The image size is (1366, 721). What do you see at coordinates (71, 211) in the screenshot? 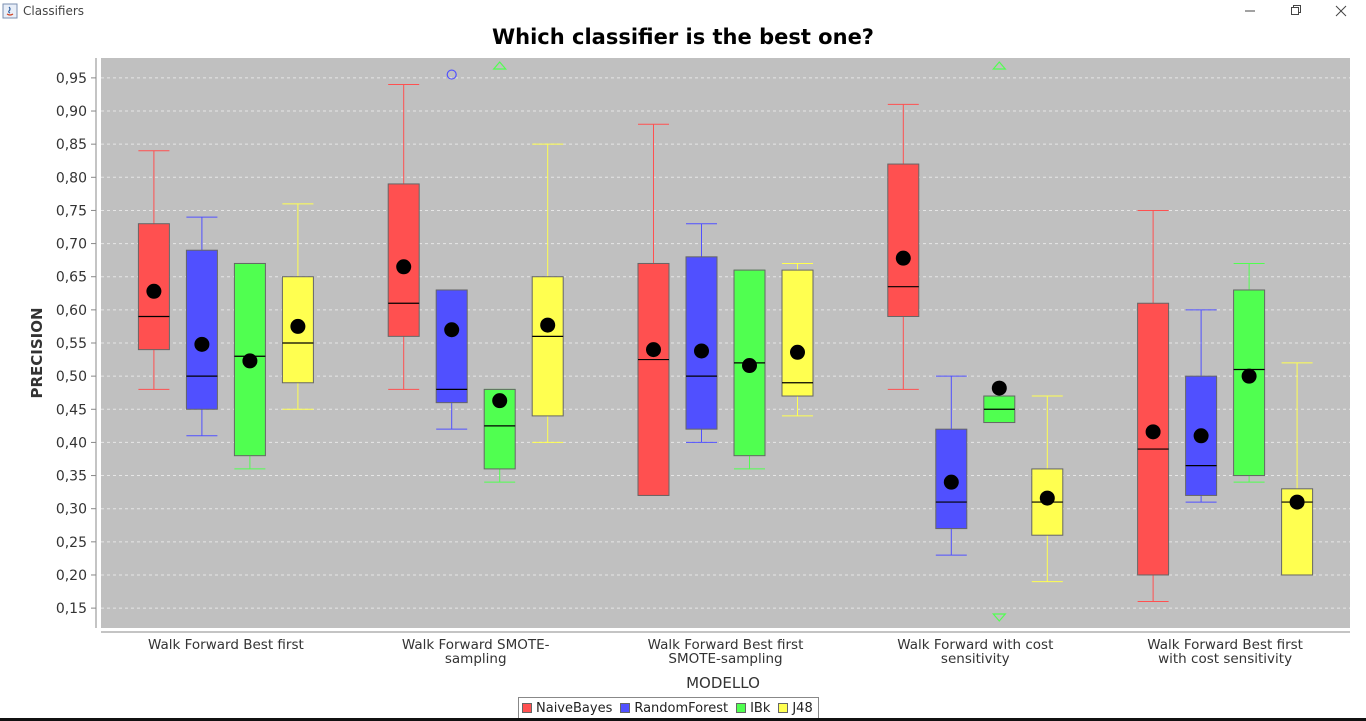
I see `y-tick-label: 0,75` at bounding box center [71, 211].